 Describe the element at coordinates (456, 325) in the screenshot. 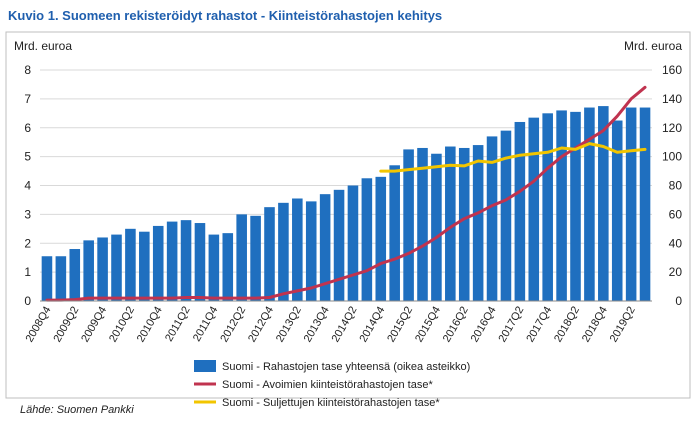

I see `x-tick-label: 2016Q2` at that location.